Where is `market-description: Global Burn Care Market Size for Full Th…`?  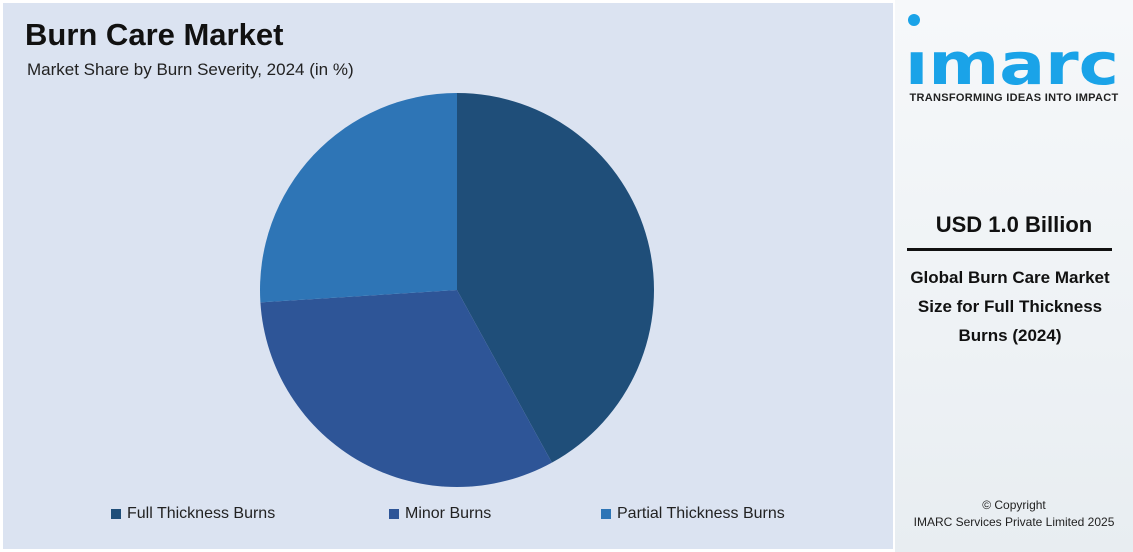
market-description: Global Burn Care Market Size for Full Th… is located at coordinates (1010, 306).